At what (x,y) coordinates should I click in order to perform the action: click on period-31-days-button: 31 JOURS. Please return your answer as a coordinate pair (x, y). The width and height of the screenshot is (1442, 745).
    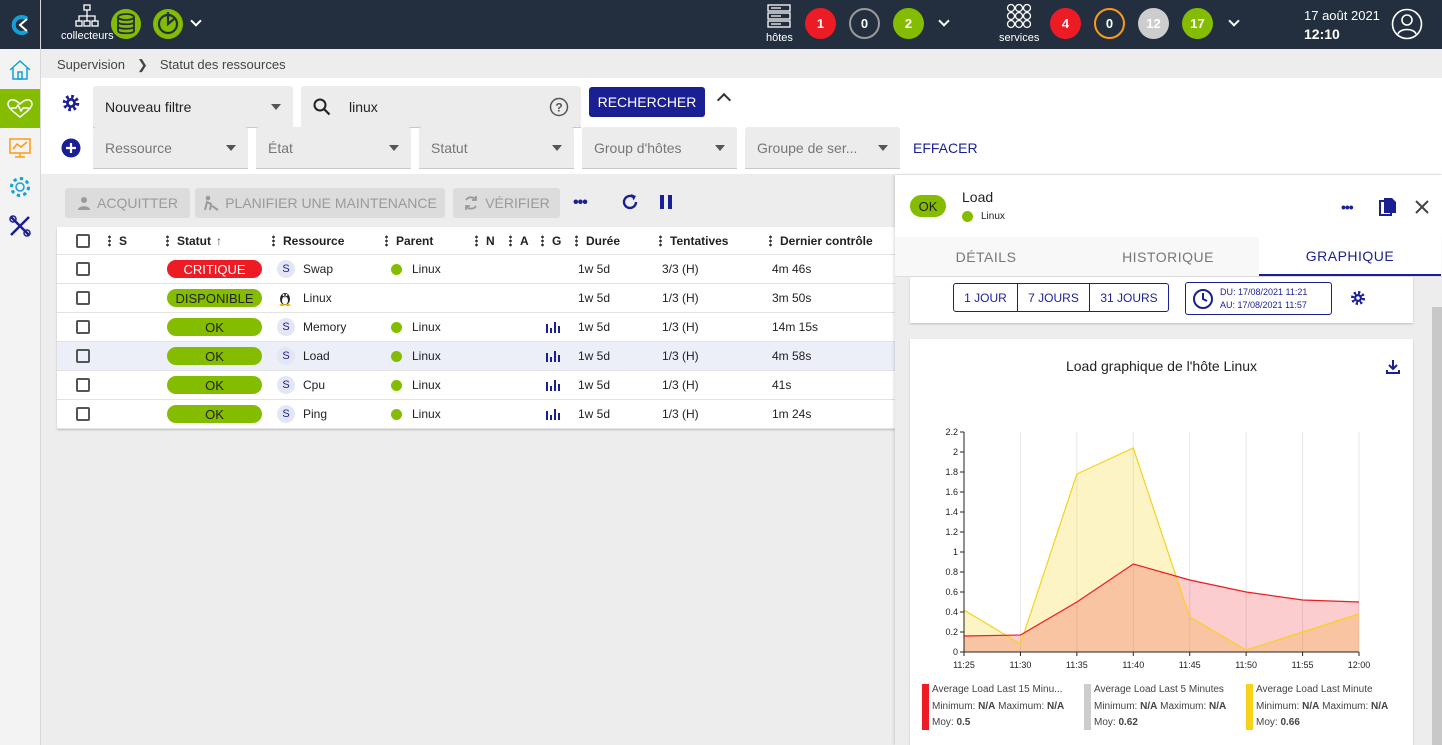
    Looking at the image, I should click on (1129, 297).